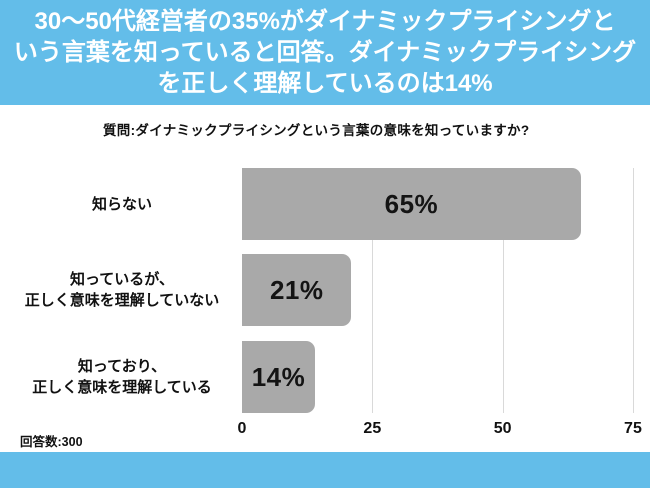  I want to click on bar-value-label: 65%, so click(411, 203).